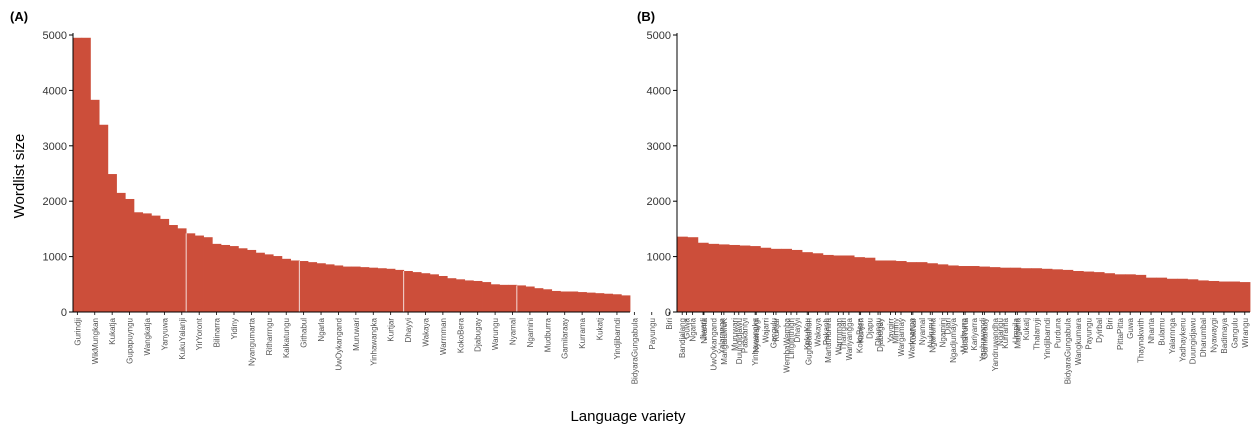 This screenshot has width=1256, height=432. Describe the element at coordinates (1214, 335) in the screenshot. I see `panel-b-x-tick-label: Nyawaygi` at that location.